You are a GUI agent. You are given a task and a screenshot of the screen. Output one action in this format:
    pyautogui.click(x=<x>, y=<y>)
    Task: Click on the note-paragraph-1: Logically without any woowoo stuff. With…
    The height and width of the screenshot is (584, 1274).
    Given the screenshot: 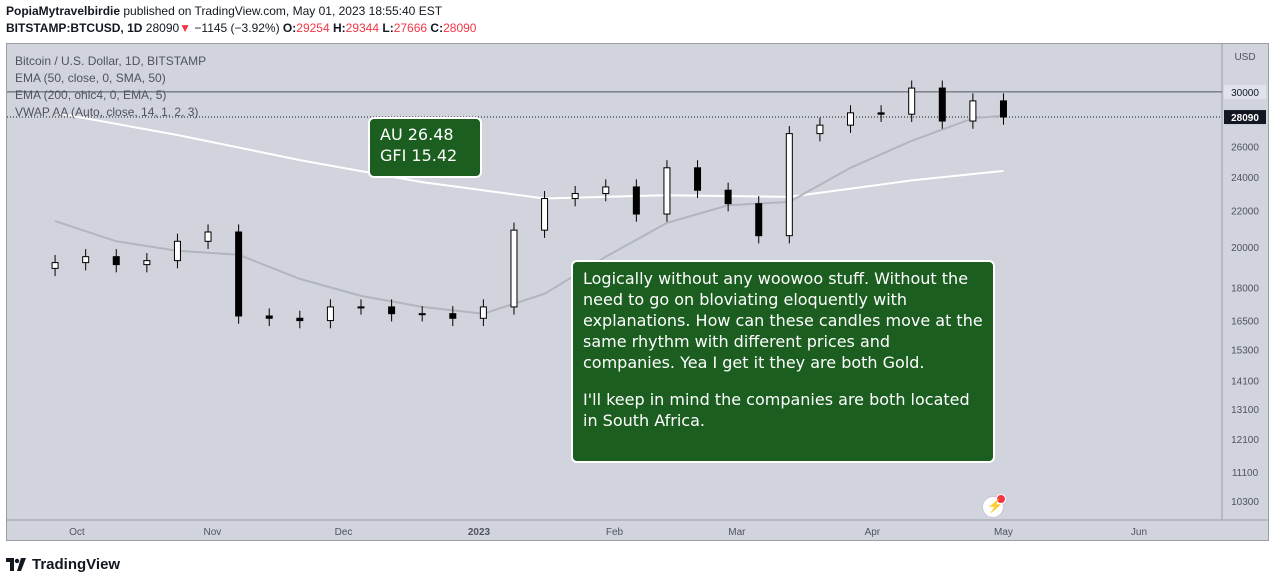 What is the action you would take?
    pyautogui.click(x=783, y=320)
    